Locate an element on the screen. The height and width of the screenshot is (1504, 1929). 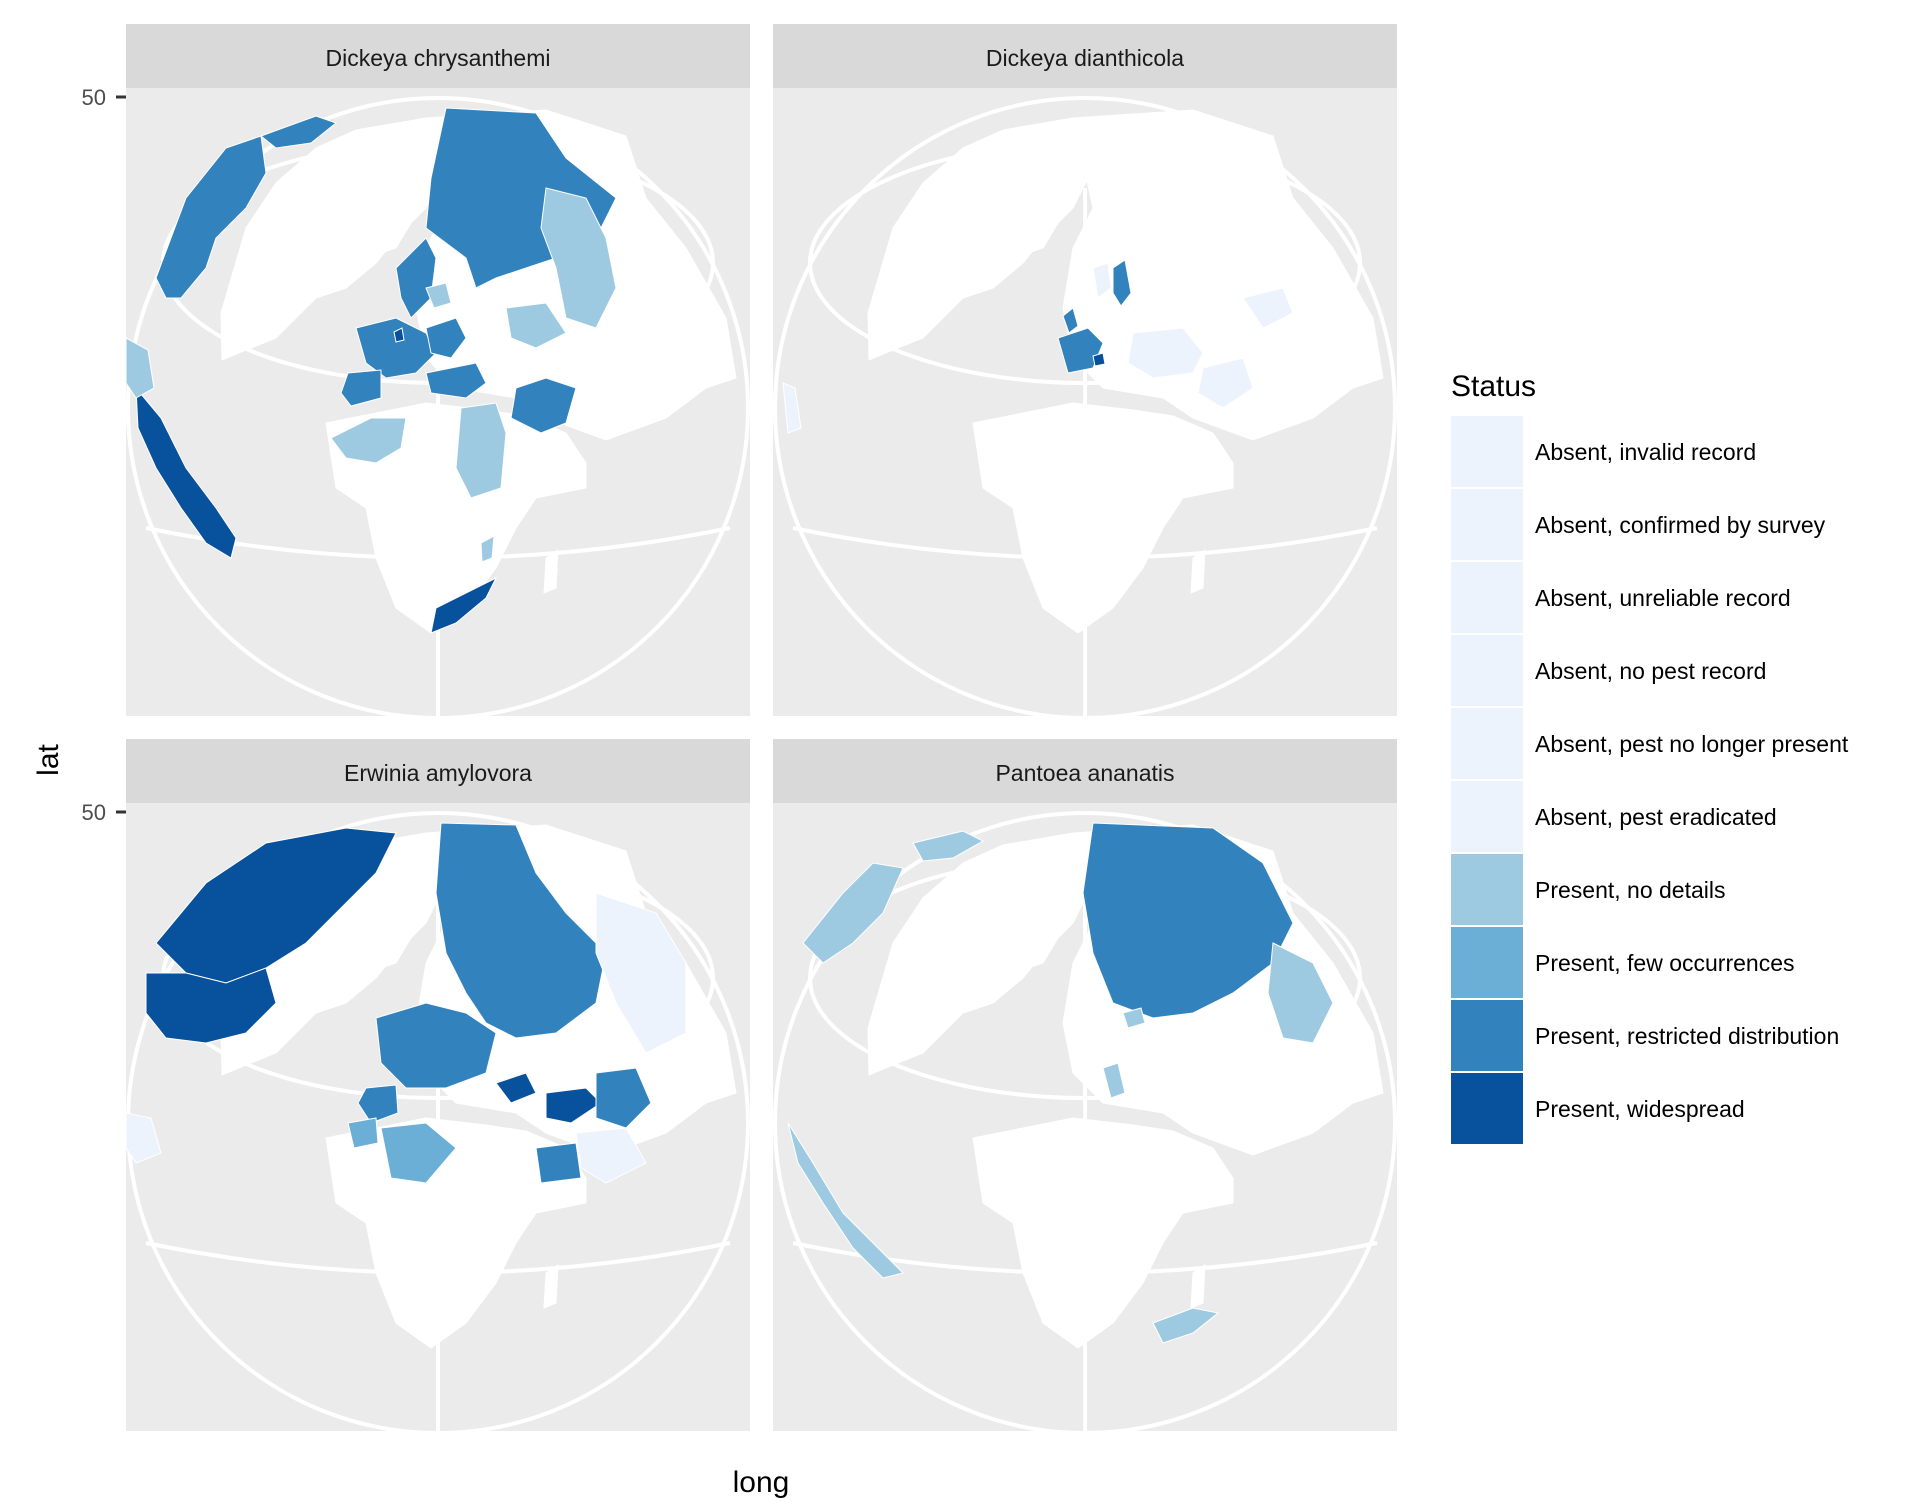
legend-label: Absent, invalid record is located at coordinates (1645, 452).